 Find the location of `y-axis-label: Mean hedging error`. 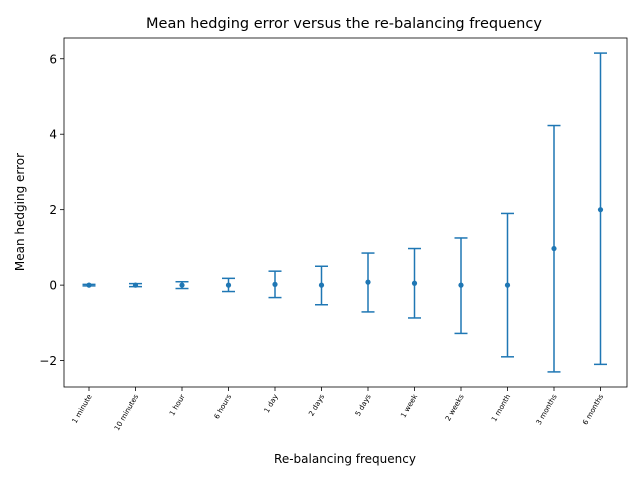

y-axis-label: Mean hedging error is located at coordinates (20, 212).